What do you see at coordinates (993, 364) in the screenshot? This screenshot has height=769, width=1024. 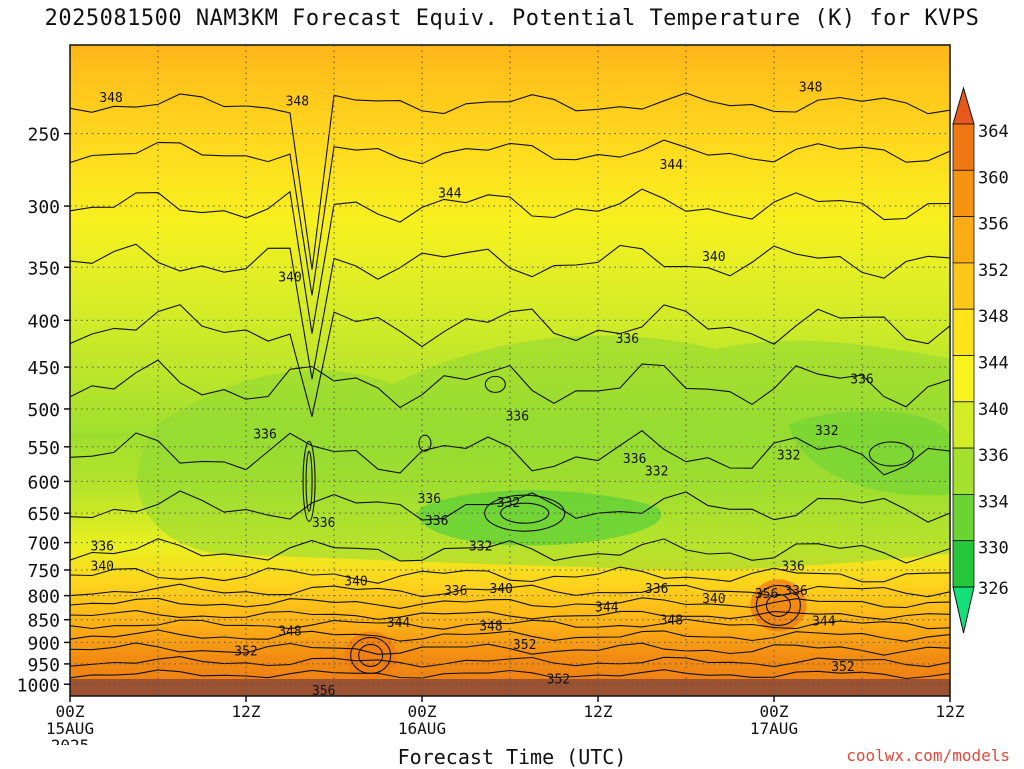 I see `colorbar-label: 344` at bounding box center [993, 364].